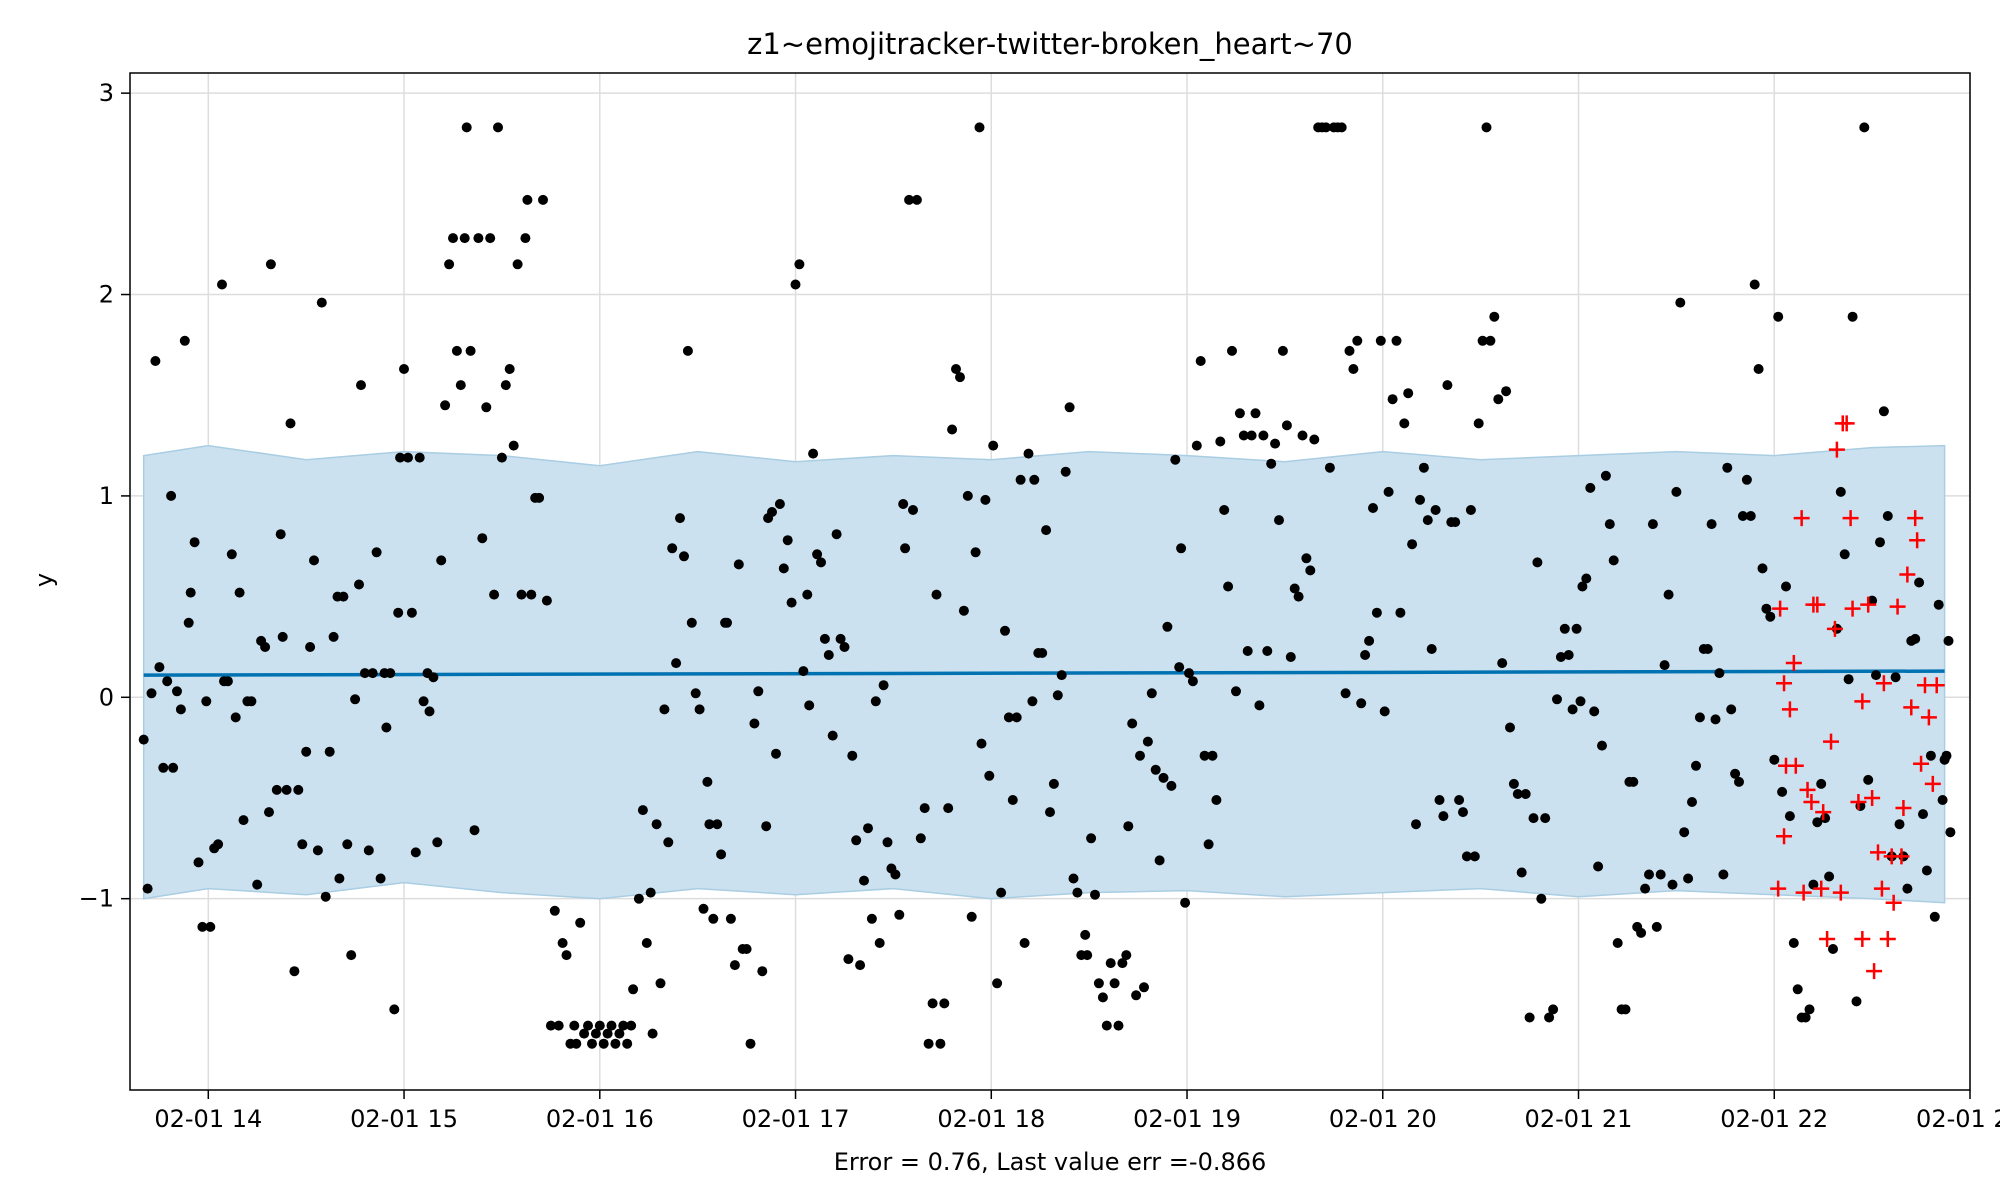  What do you see at coordinates (96, 899) in the screenshot?
I see `y-tick-label: −1` at bounding box center [96, 899].